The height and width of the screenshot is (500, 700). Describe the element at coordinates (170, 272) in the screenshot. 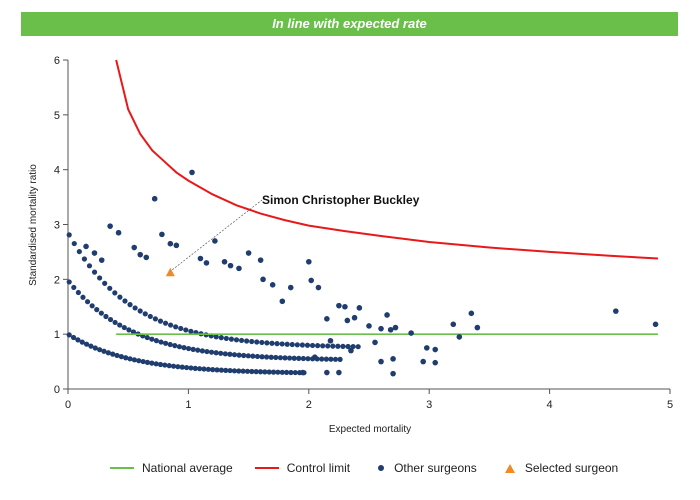

I see `selected-surgeon-point` at that location.